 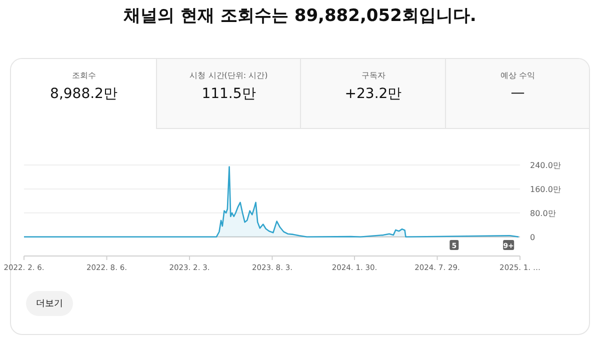 I want to click on y-tick-label: 80.0만, so click(x=543, y=213).